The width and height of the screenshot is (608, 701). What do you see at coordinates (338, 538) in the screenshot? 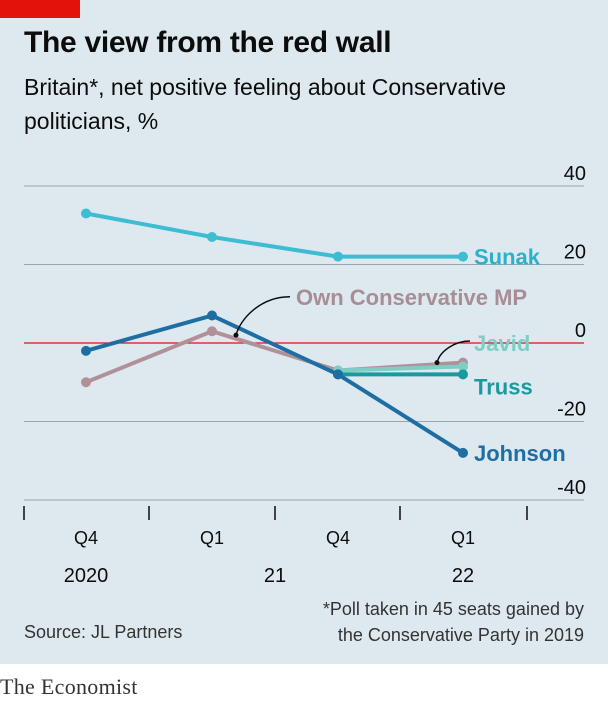
I see `x-tick-label-2: Q4` at bounding box center [338, 538].